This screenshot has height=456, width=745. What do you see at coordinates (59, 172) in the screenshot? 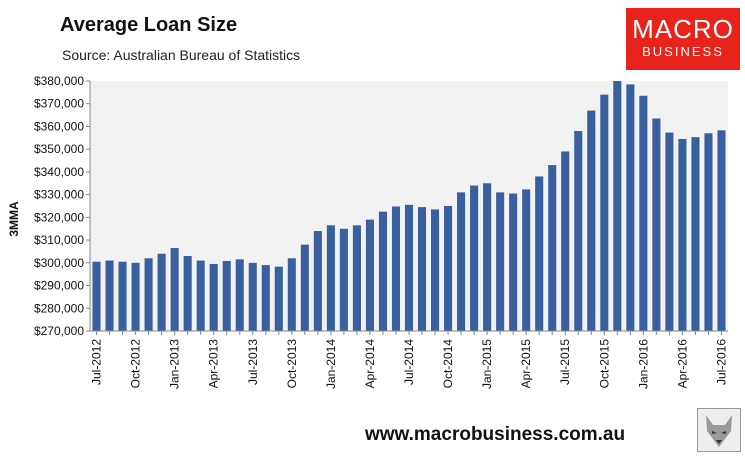
I see `y-tick-label: $340,000` at bounding box center [59, 172].